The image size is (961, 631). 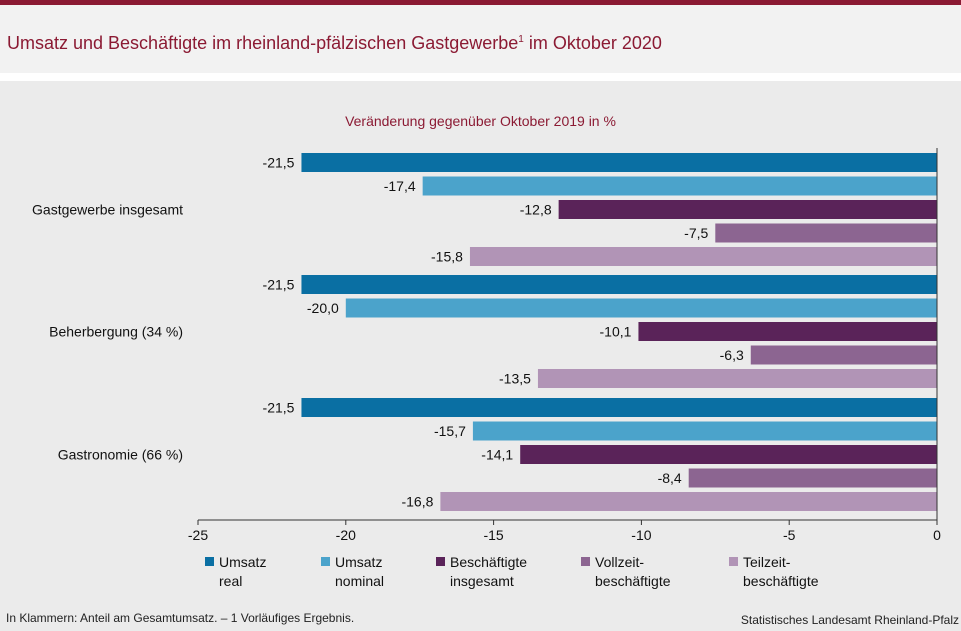 I want to click on legend-label: insgesamt, so click(x=482, y=581).